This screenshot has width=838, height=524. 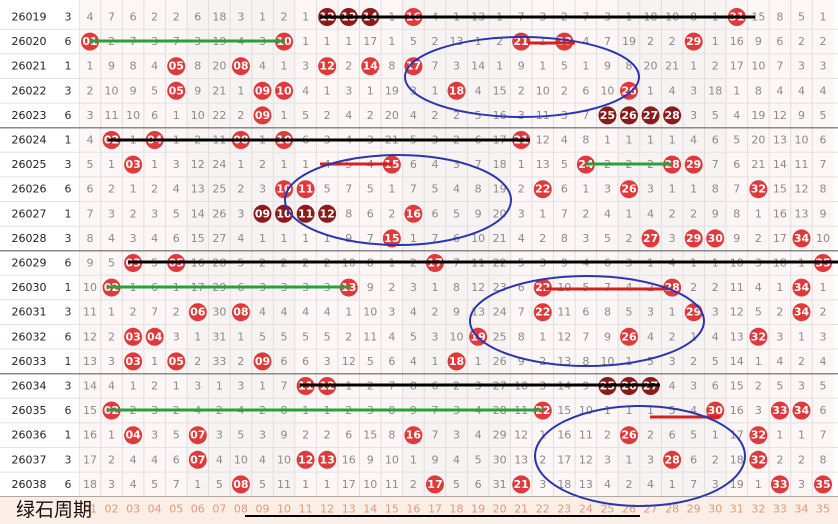 I want to click on issue-column, so click(x=29, y=262).